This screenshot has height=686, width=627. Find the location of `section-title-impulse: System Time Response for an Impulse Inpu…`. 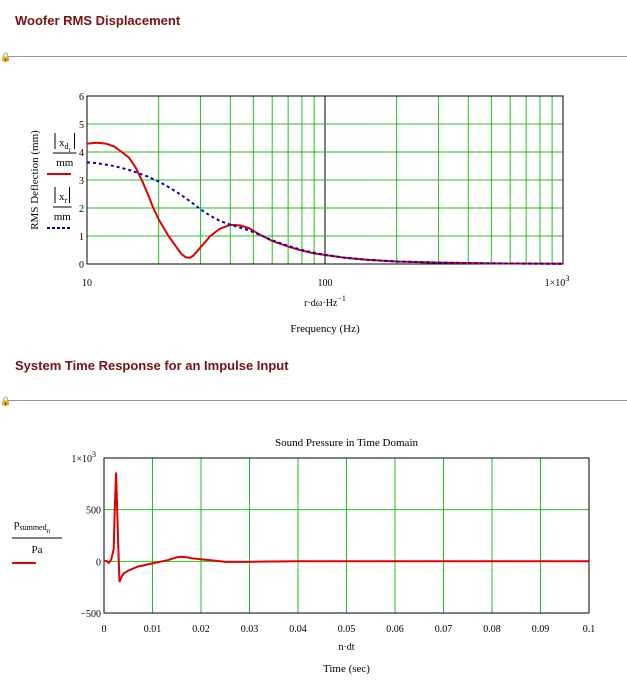

section-title-impulse: System Time Response for an Impulse Inpu… is located at coordinates (152, 365).